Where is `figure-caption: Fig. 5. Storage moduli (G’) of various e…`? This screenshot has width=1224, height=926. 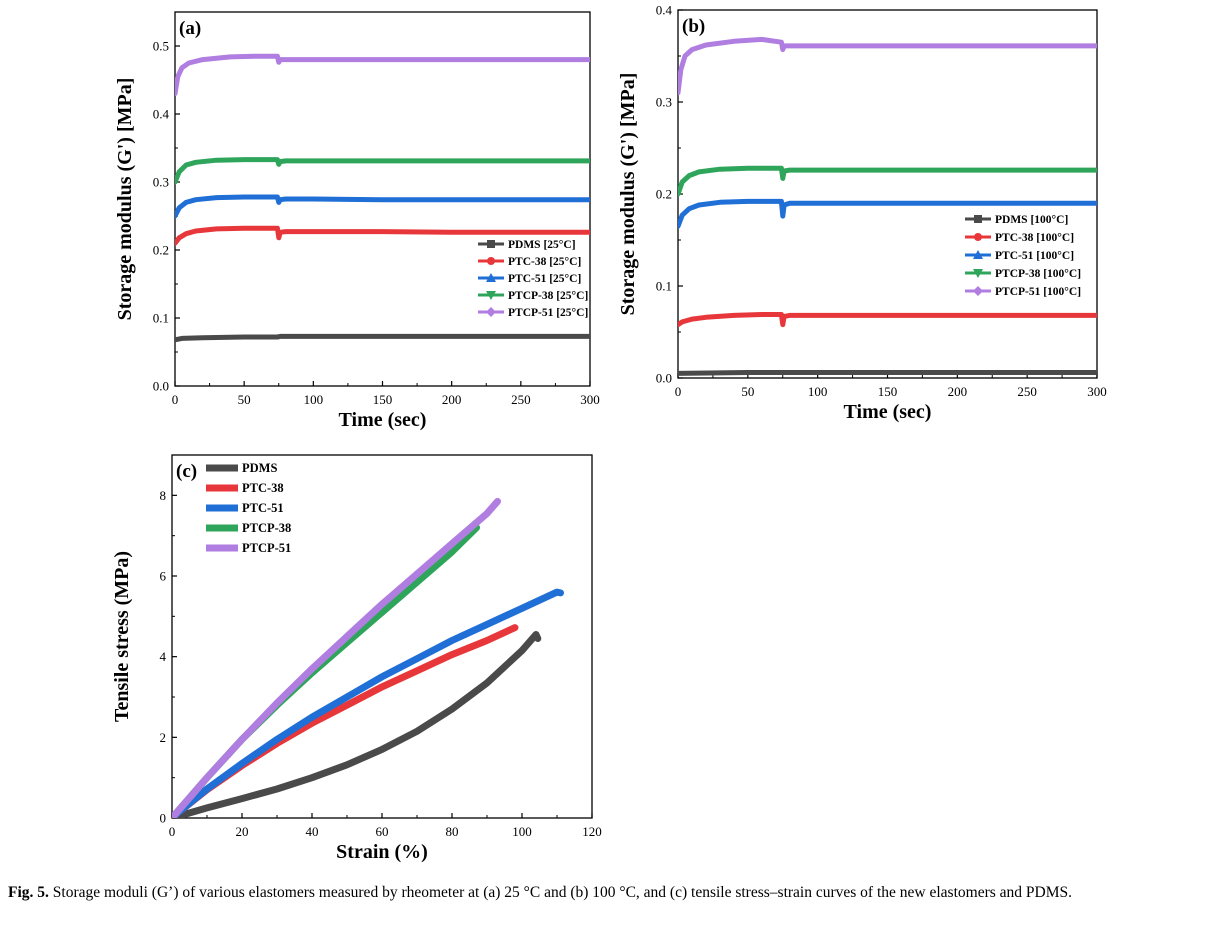
figure-caption: Fig. 5. Storage moduli (G’) of various e… is located at coordinates (614, 893).